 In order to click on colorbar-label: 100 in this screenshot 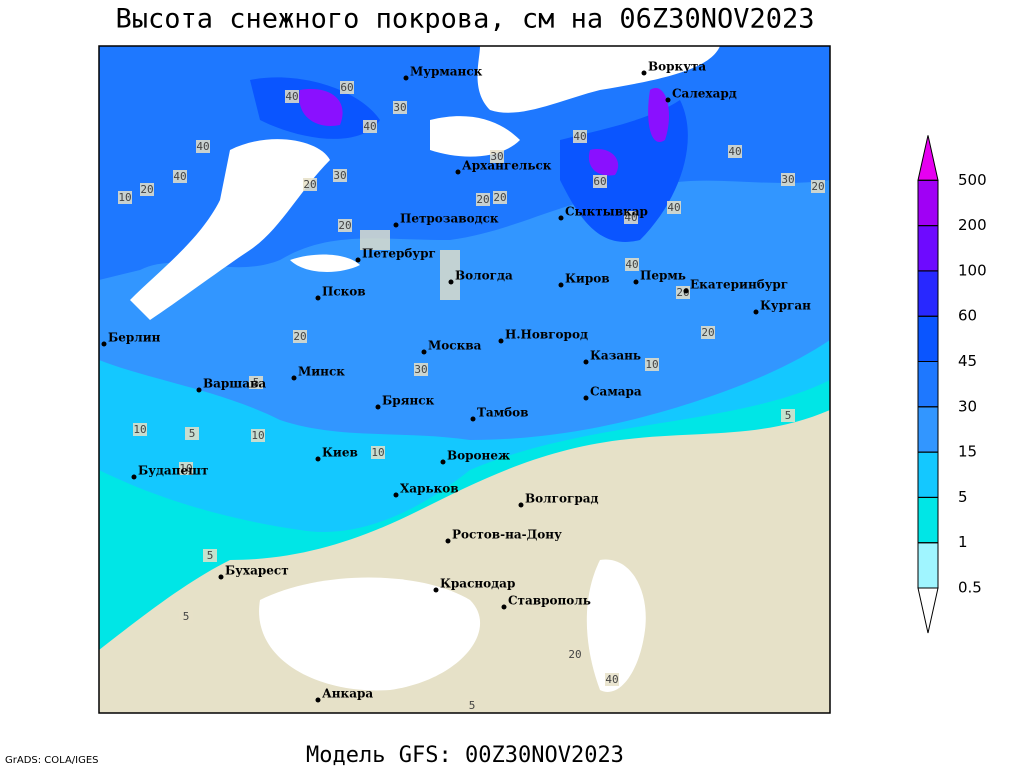, I will do `click(972, 270)`.